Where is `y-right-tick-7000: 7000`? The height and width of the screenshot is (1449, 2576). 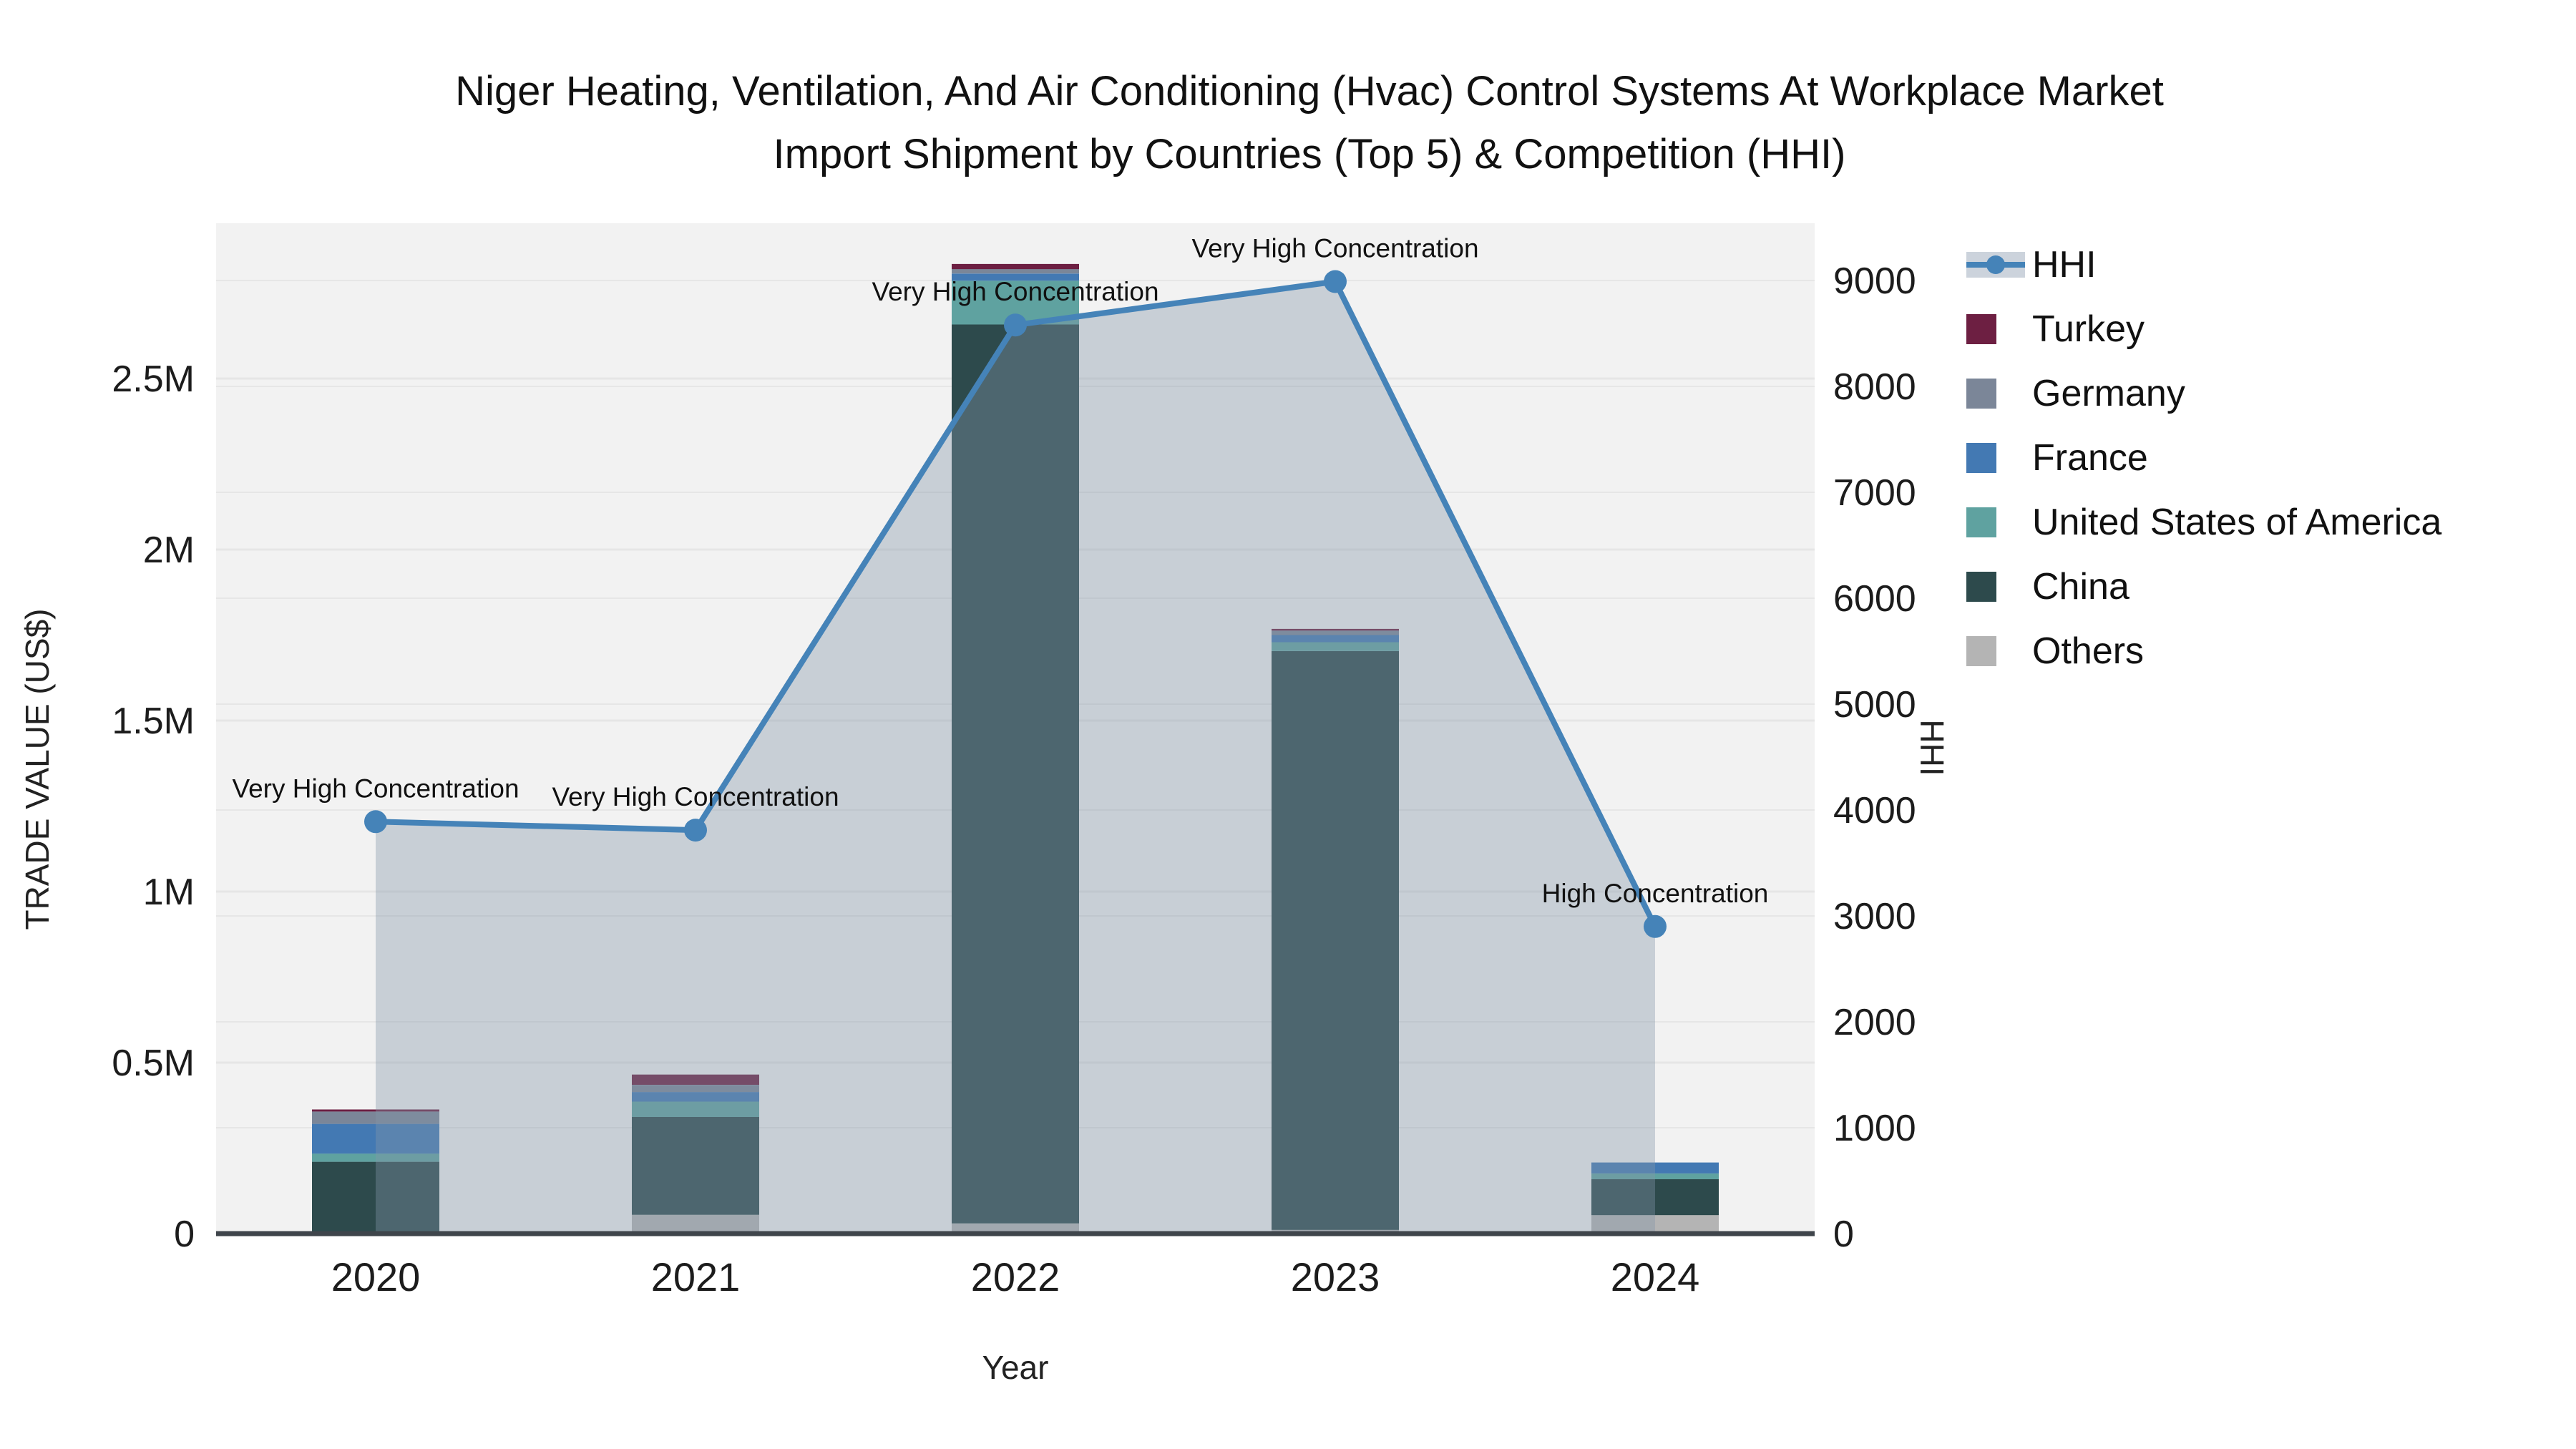 y-right-tick-7000: 7000 is located at coordinates (1874, 493).